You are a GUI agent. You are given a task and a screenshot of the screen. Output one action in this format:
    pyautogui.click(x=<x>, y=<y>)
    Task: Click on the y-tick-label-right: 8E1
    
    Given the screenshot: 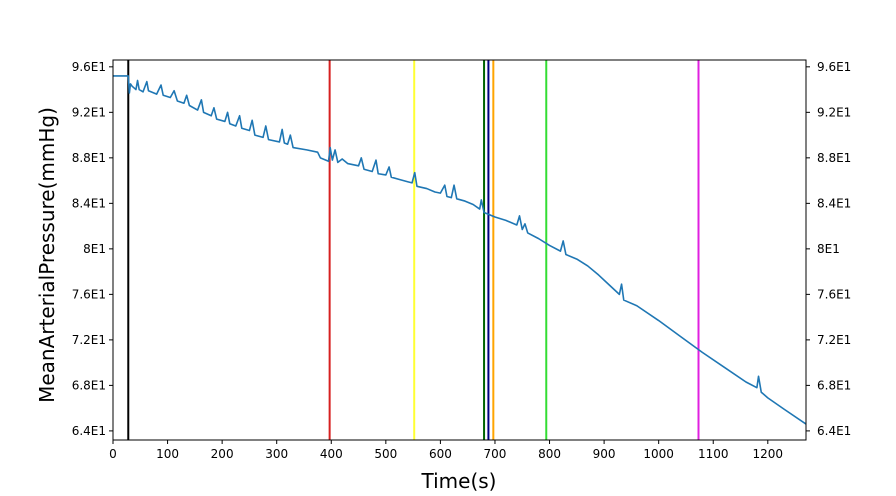 What is the action you would take?
    pyautogui.click(x=828, y=249)
    